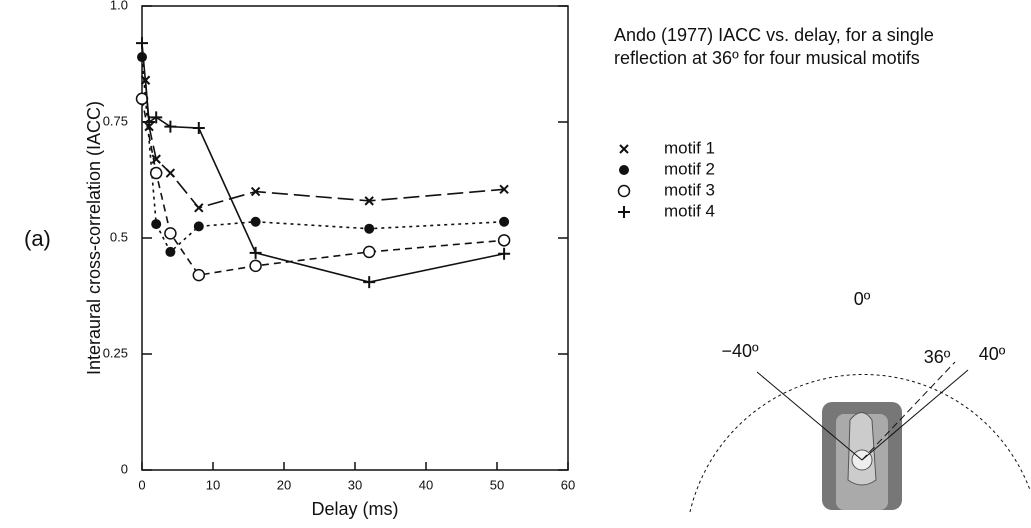 The height and width of the screenshot is (528, 1031). What do you see at coordinates (689, 147) in the screenshot?
I see `legend-label: motif 1` at bounding box center [689, 147].